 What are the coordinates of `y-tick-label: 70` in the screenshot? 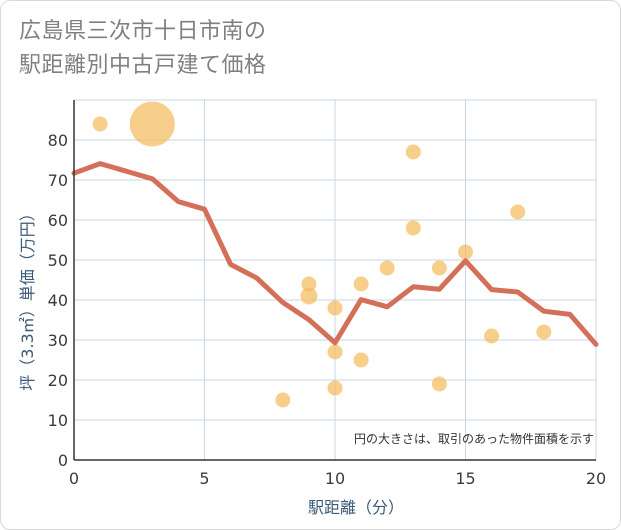 It's located at (58, 180).